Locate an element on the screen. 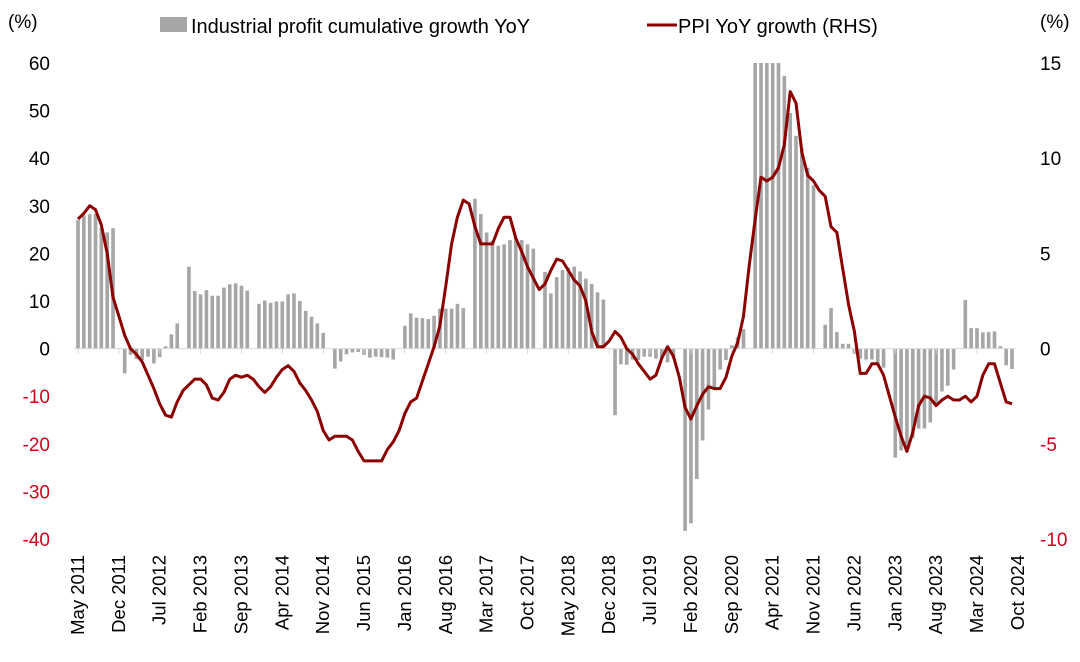  left-tick-label: 60 is located at coordinates (39, 64).